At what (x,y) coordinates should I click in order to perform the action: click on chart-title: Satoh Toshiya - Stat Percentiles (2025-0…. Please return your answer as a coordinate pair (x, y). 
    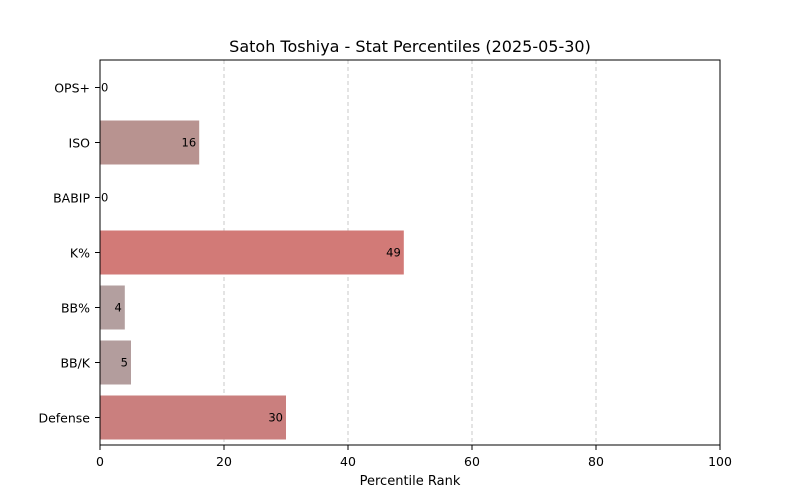
    Looking at the image, I should click on (410, 46).